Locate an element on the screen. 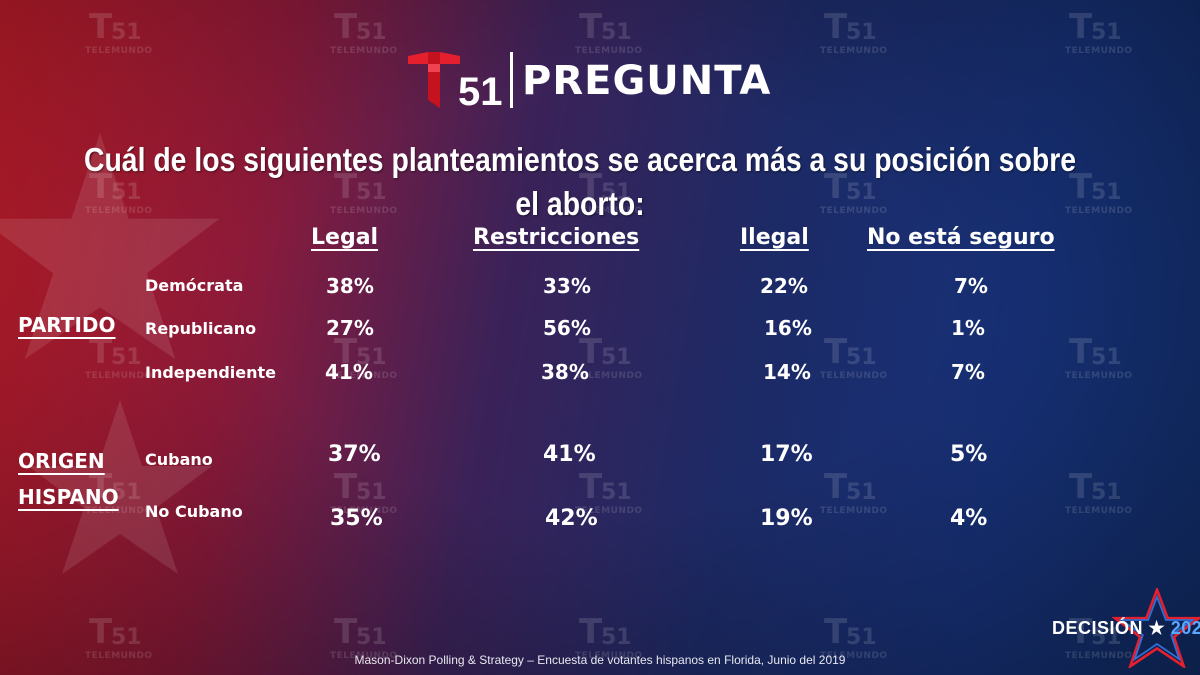  cell-republicano-ilegal: 16% is located at coordinates (788, 328).